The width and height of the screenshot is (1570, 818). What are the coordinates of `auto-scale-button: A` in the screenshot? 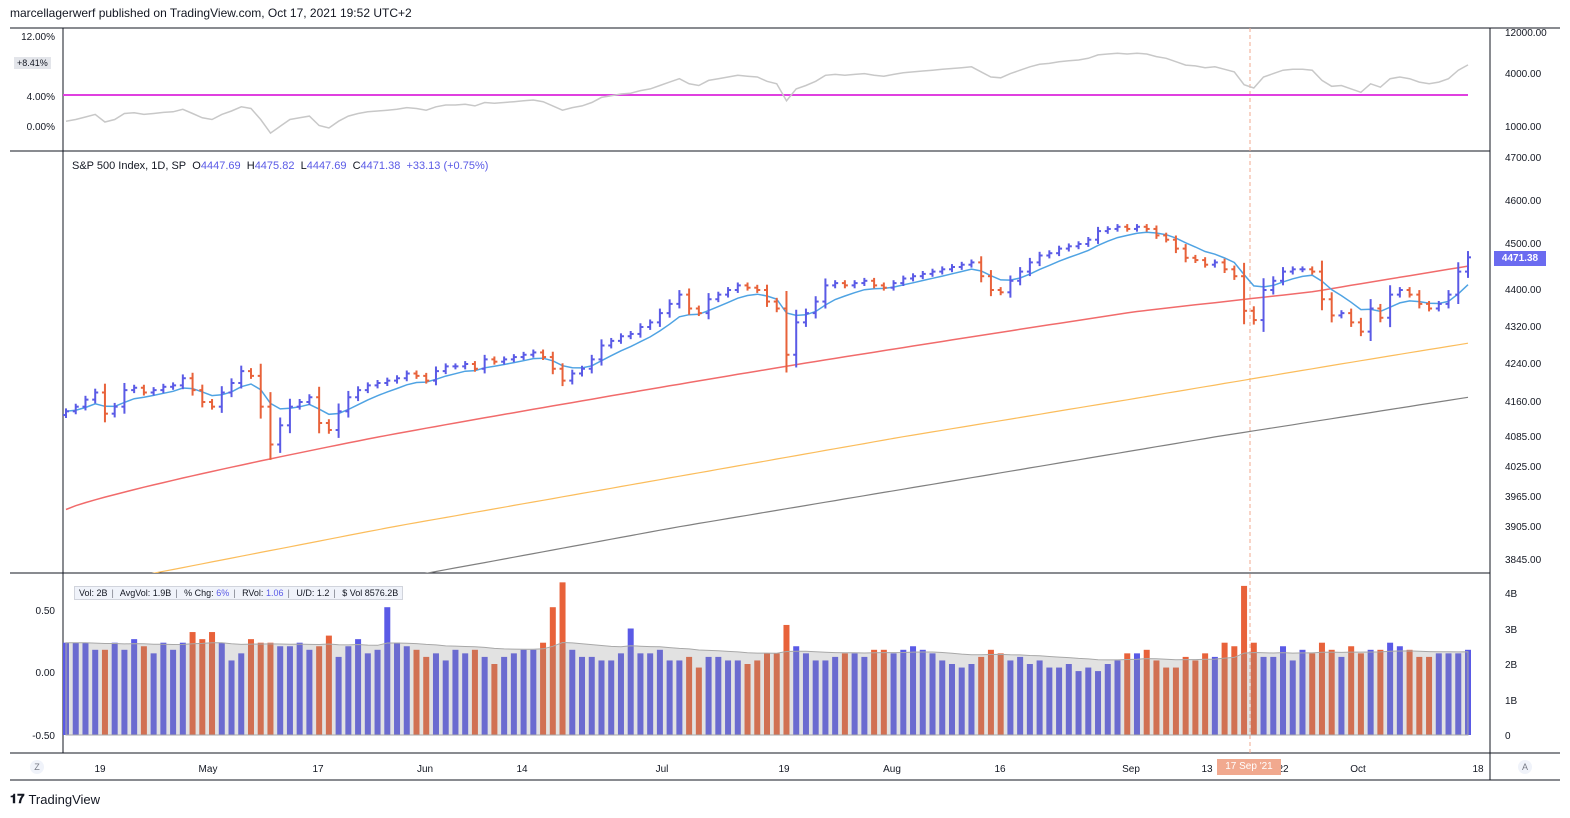 It's located at (1525, 767).